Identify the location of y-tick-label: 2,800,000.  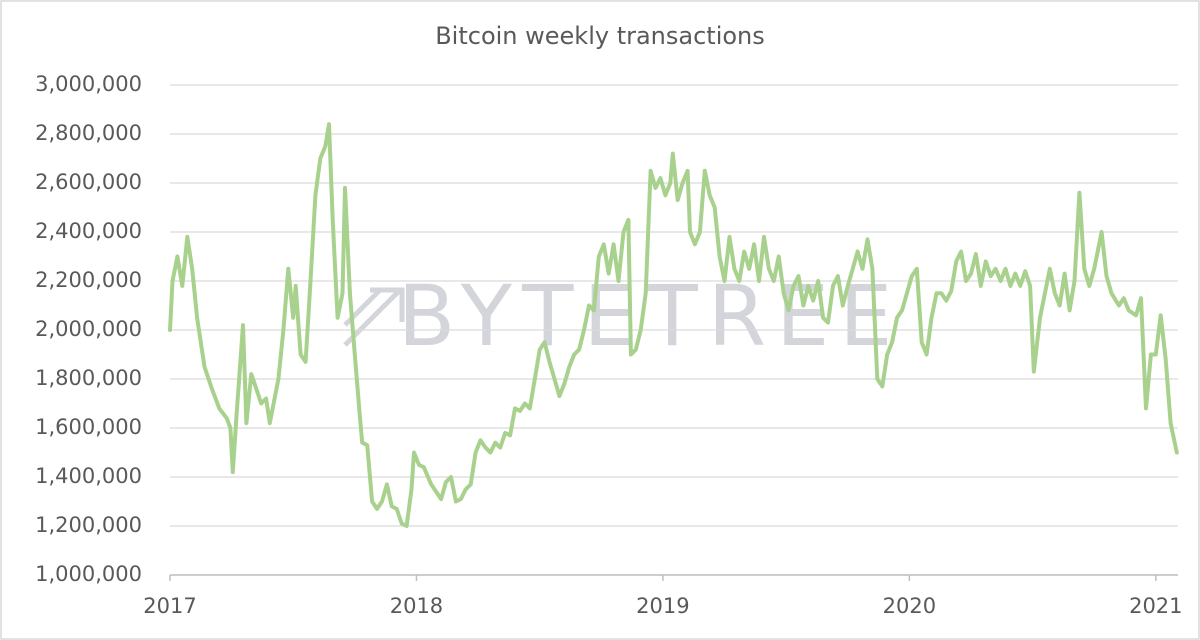
(88, 133).